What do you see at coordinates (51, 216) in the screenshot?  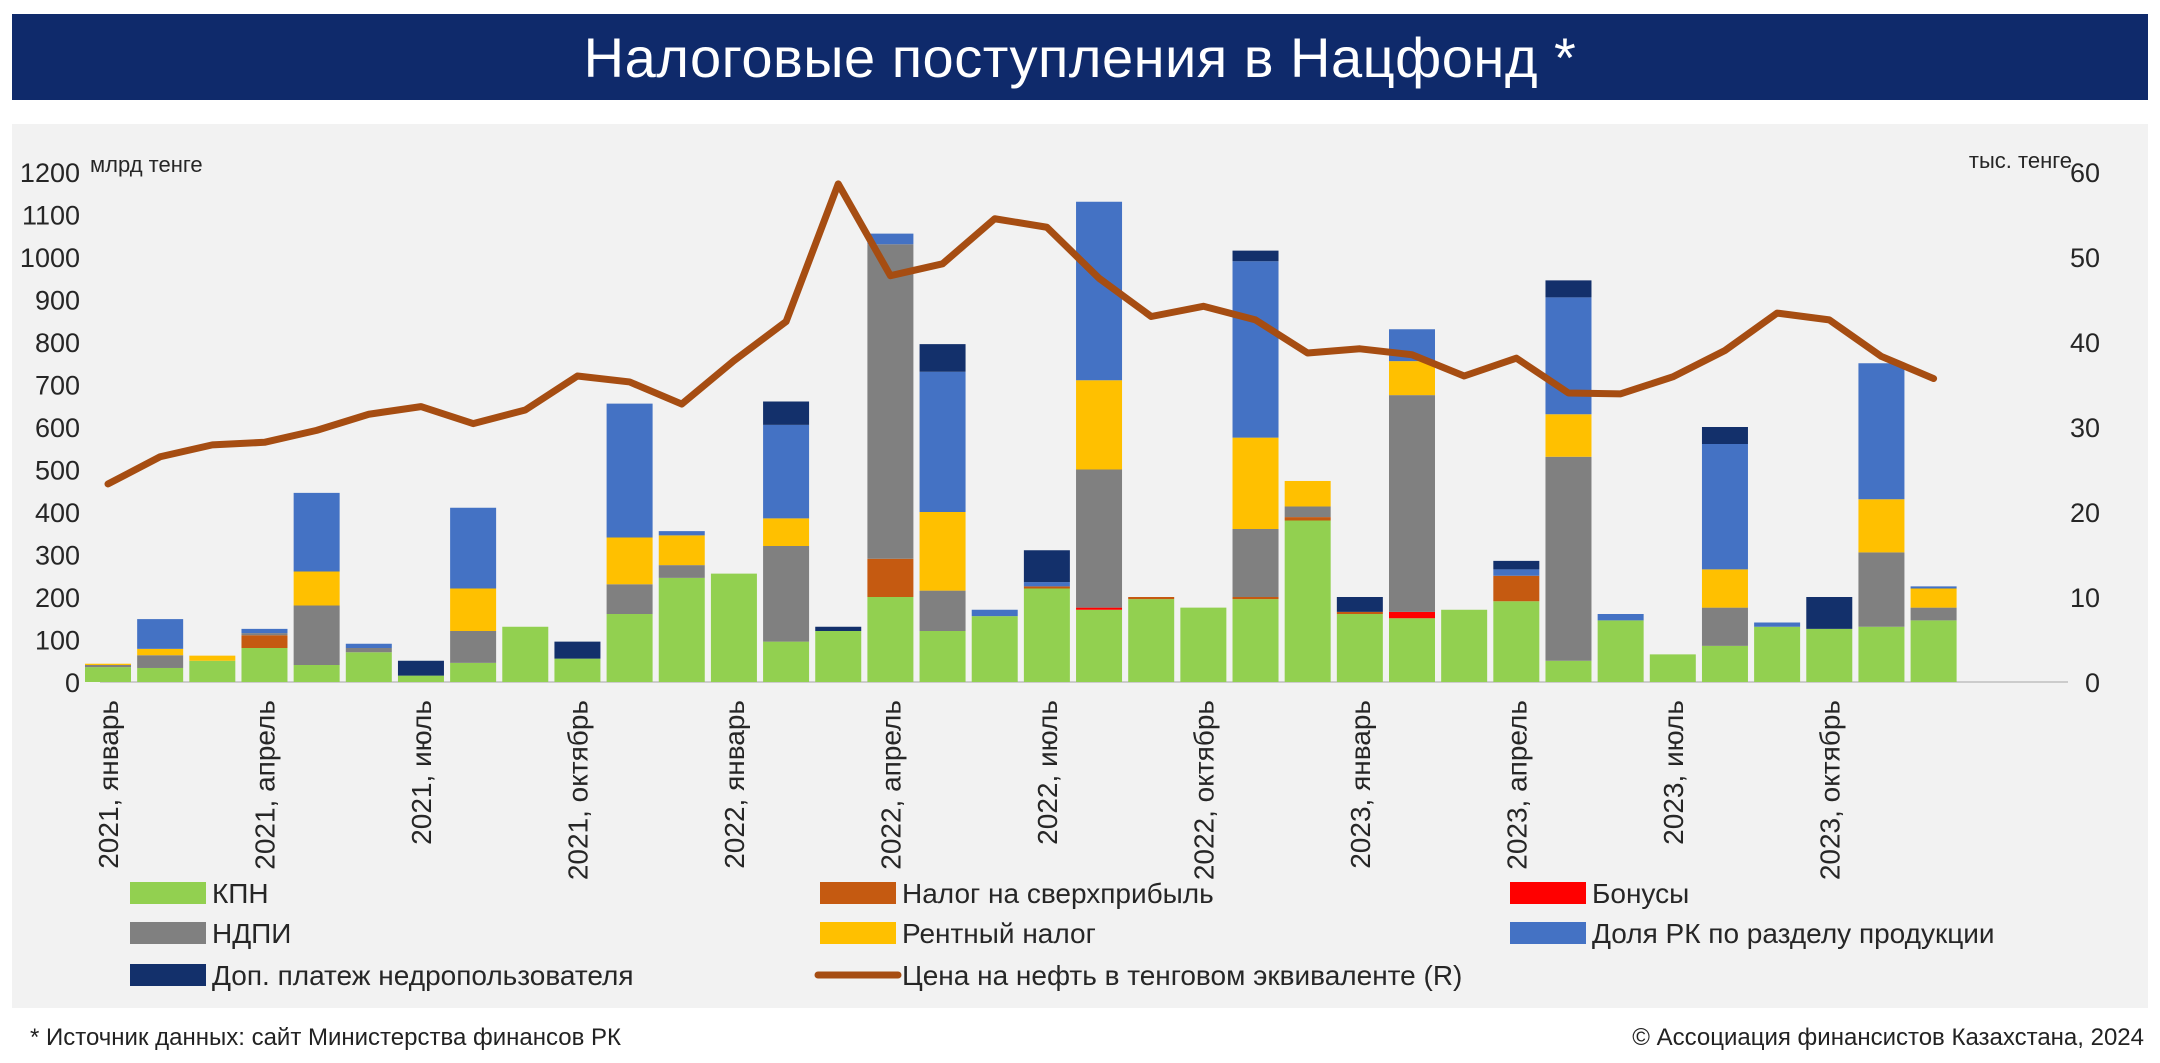 I see `left-tick-label: 1100` at bounding box center [51, 216].